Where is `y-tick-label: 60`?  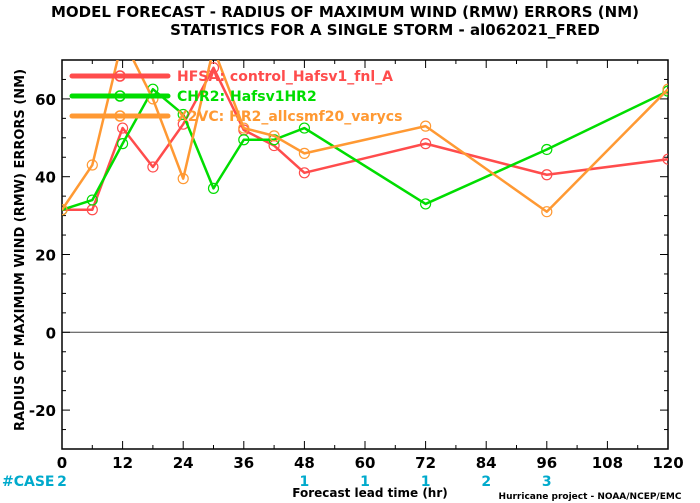
y-tick-label: 60 is located at coordinates (45, 100).